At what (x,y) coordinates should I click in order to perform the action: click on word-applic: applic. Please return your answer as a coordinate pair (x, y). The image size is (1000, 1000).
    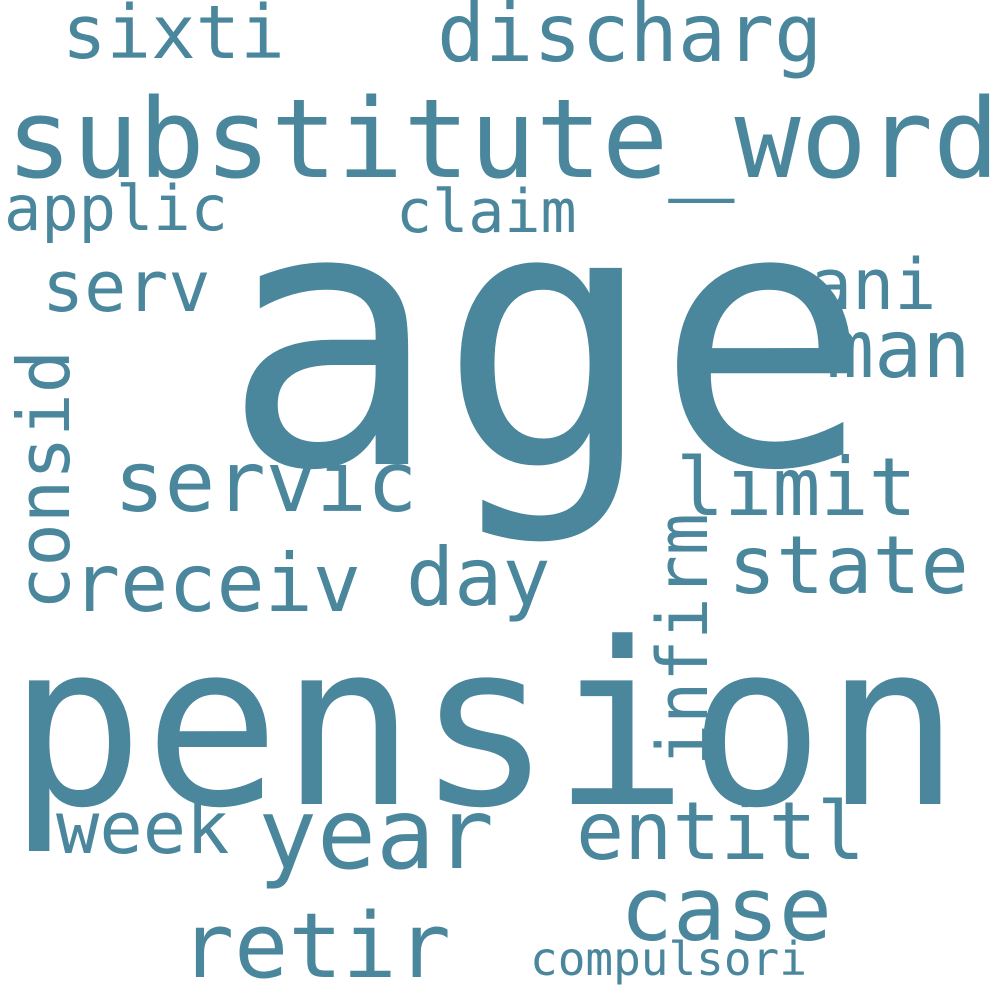
    Looking at the image, I should click on (116, 208).